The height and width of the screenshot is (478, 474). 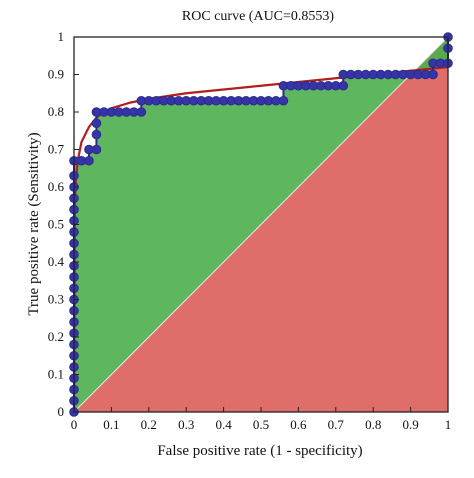 What do you see at coordinates (223, 424) in the screenshot?
I see `x-tick-label: 0.4` at bounding box center [223, 424].